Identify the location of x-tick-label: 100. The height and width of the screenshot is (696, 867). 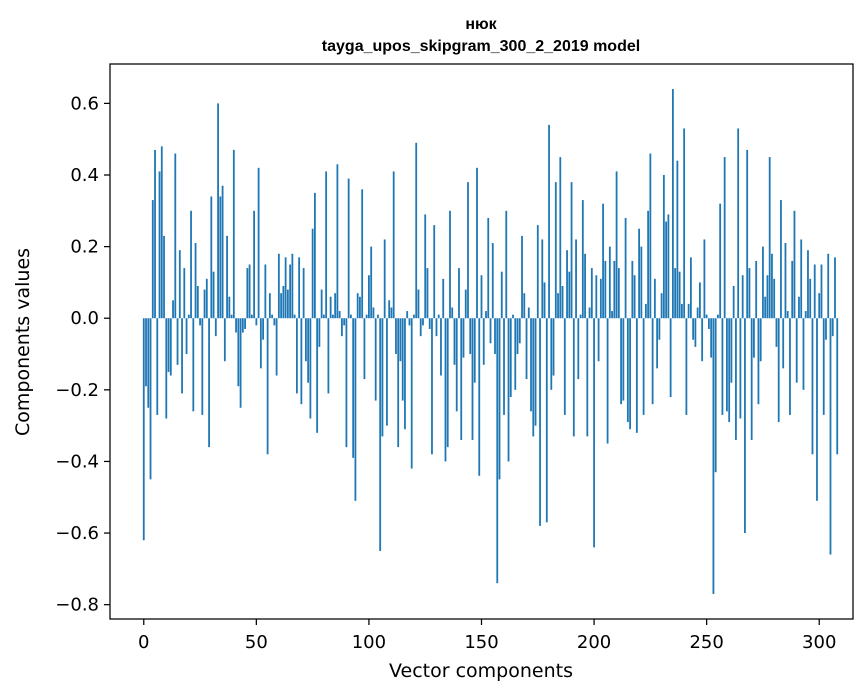
(369, 642).